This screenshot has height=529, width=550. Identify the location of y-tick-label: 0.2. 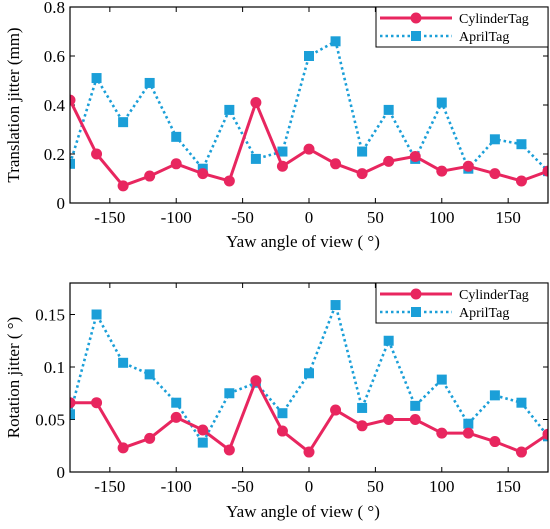
(54, 154).